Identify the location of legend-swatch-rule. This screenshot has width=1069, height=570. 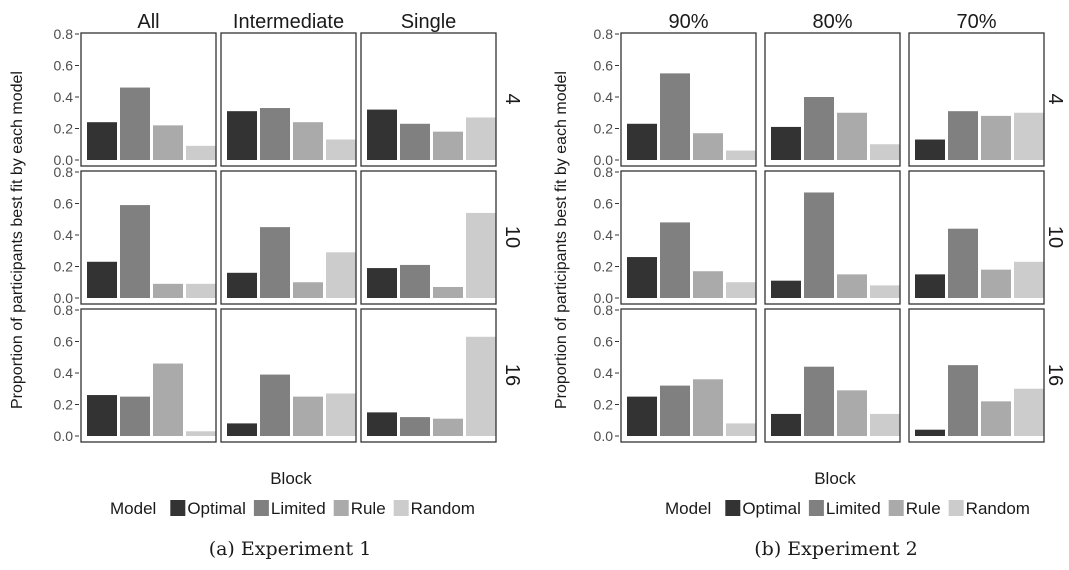
(341, 508).